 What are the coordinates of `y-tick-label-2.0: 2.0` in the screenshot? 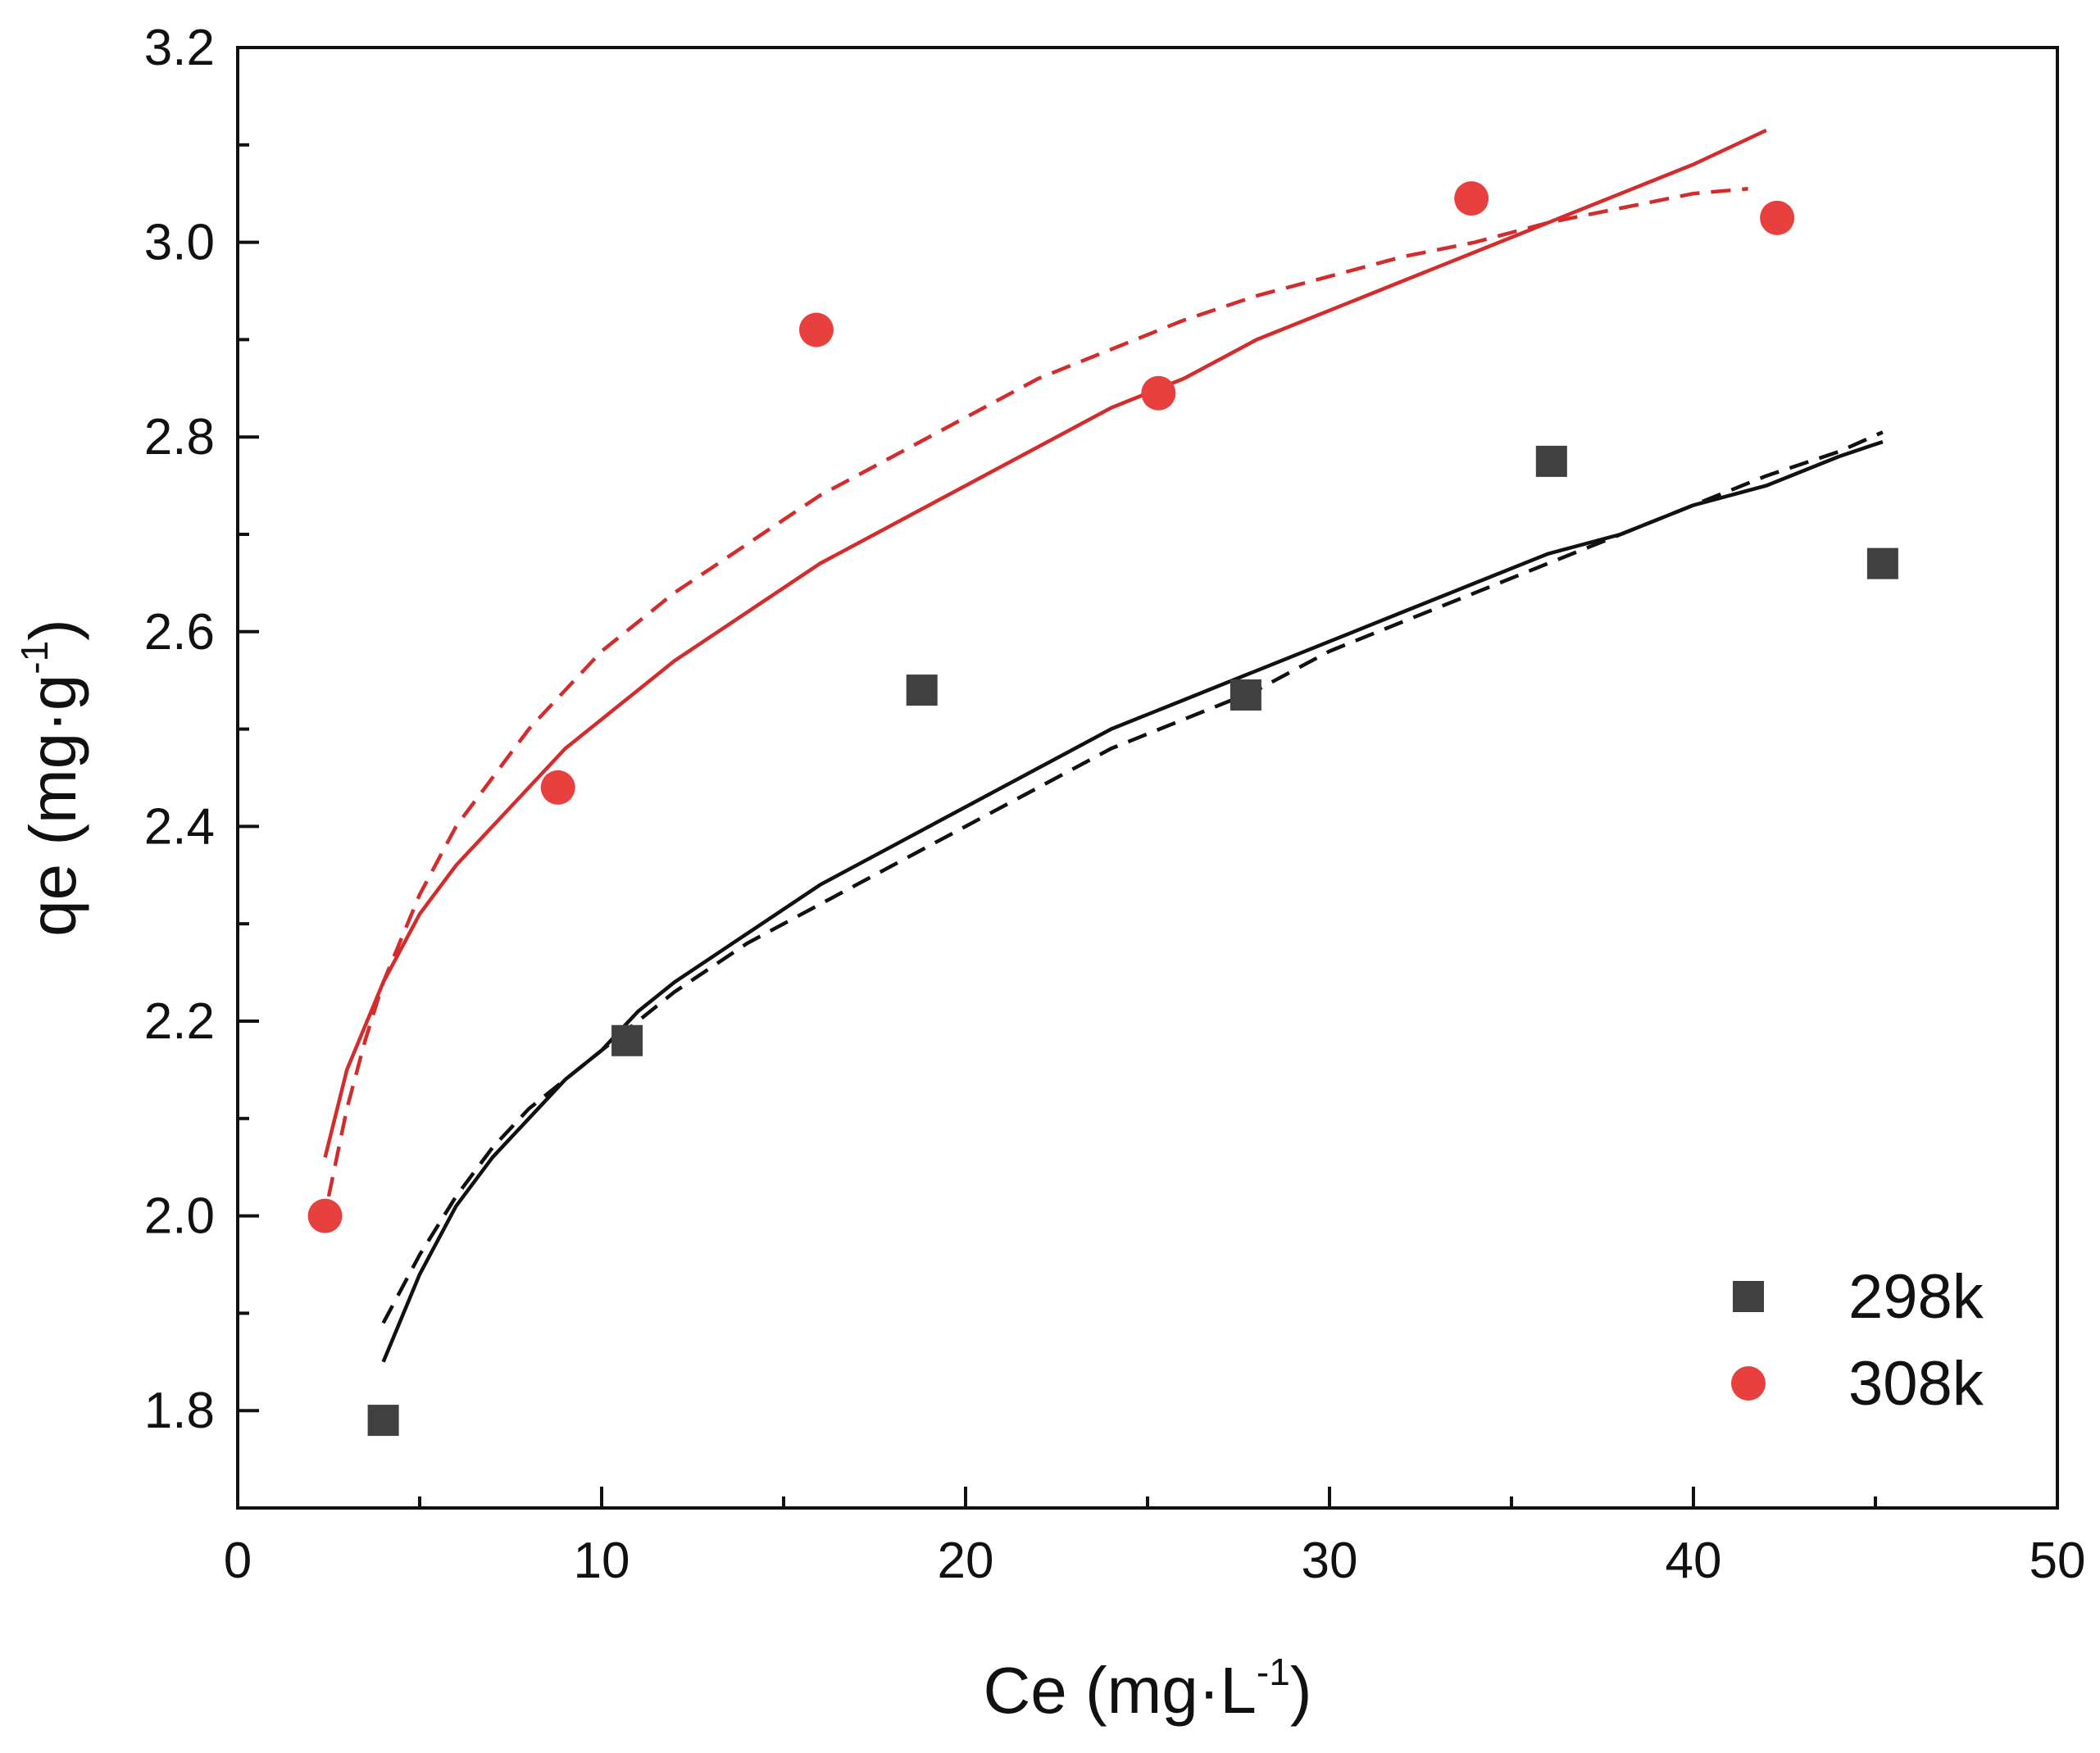 It's located at (179, 1216).